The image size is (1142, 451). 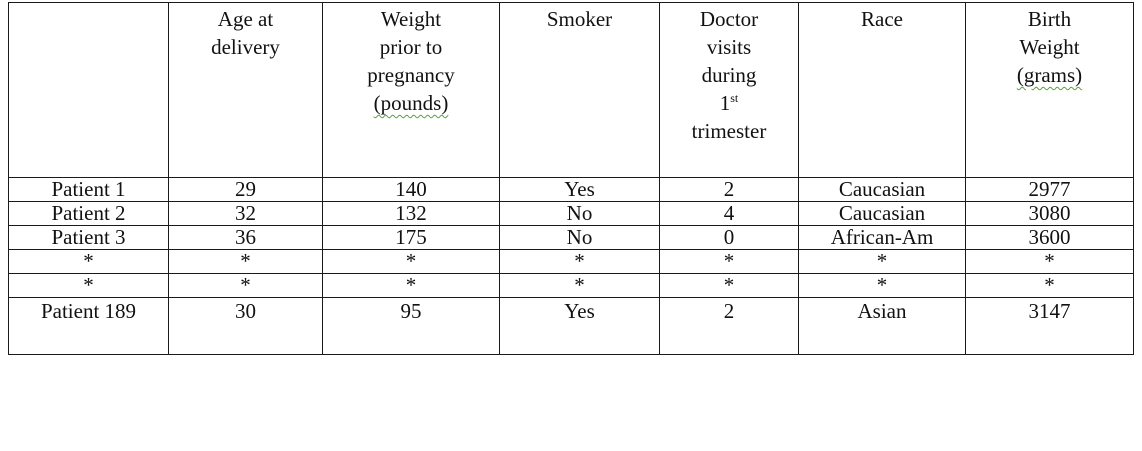 What do you see at coordinates (245, 189) in the screenshot?
I see `table-cell: 29` at bounding box center [245, 189].